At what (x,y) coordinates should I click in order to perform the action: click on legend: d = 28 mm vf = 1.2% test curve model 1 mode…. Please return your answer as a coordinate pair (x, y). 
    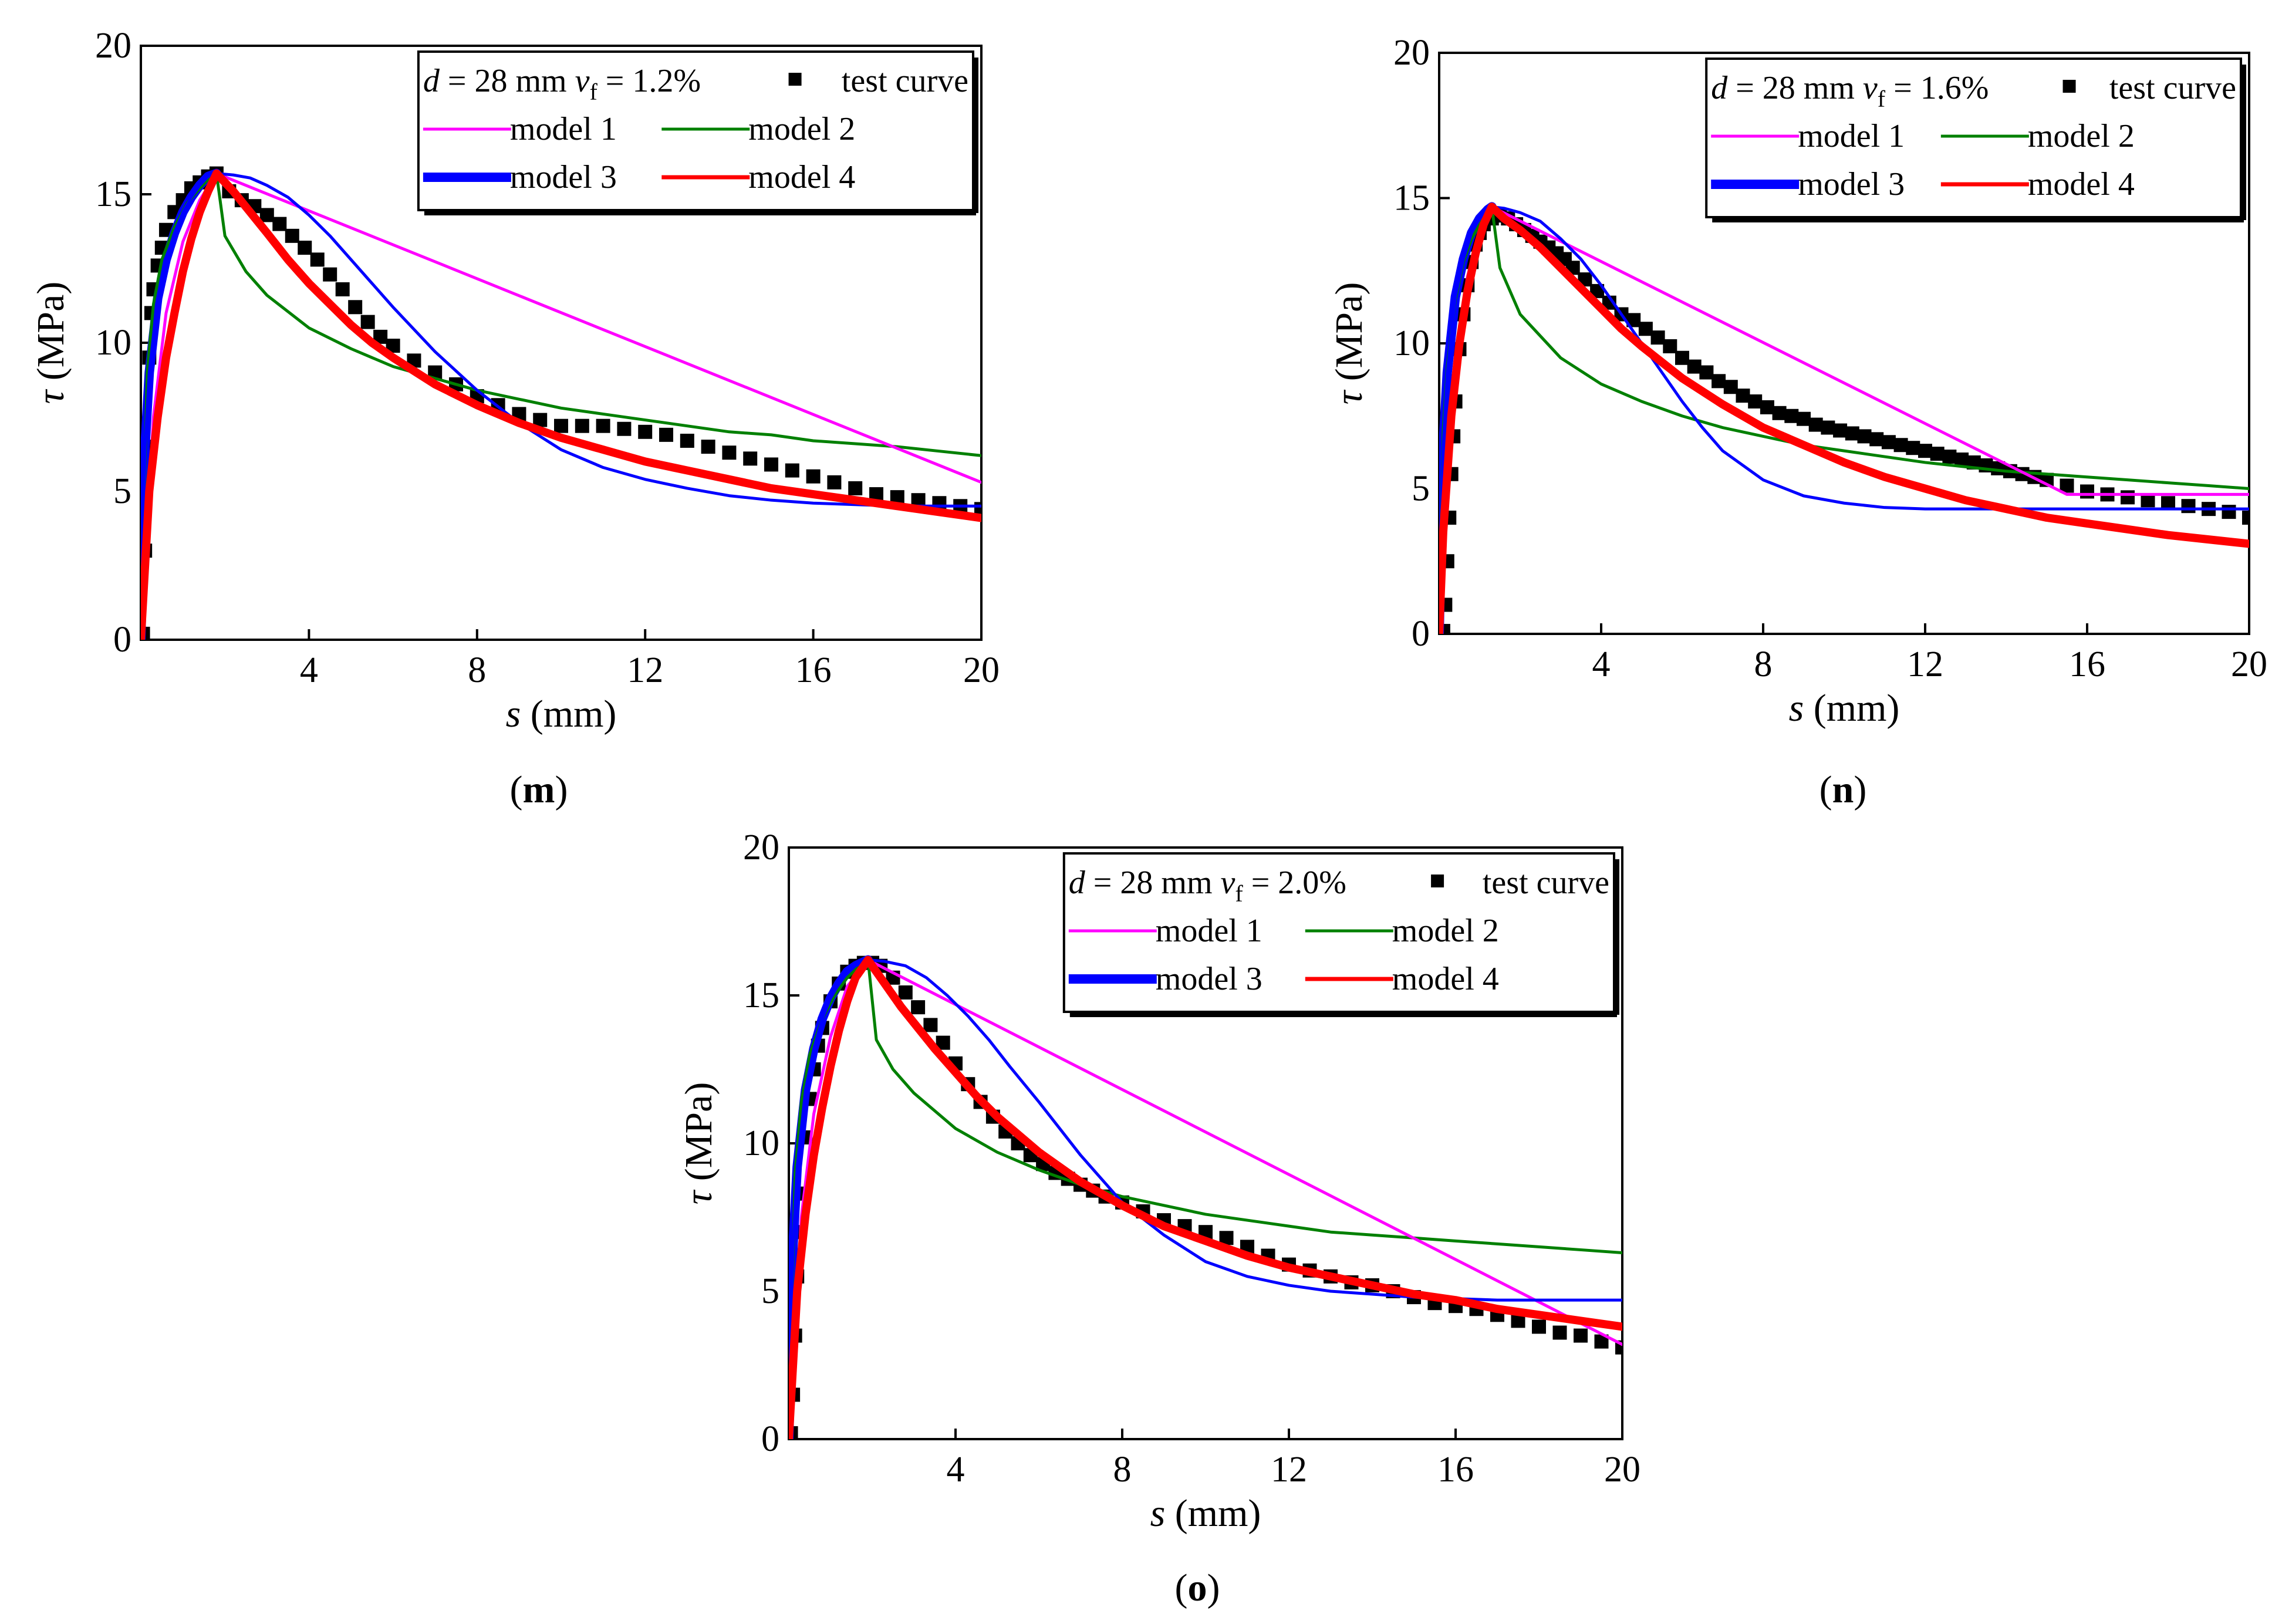
    Looking at the image, I should click on (697, 132).